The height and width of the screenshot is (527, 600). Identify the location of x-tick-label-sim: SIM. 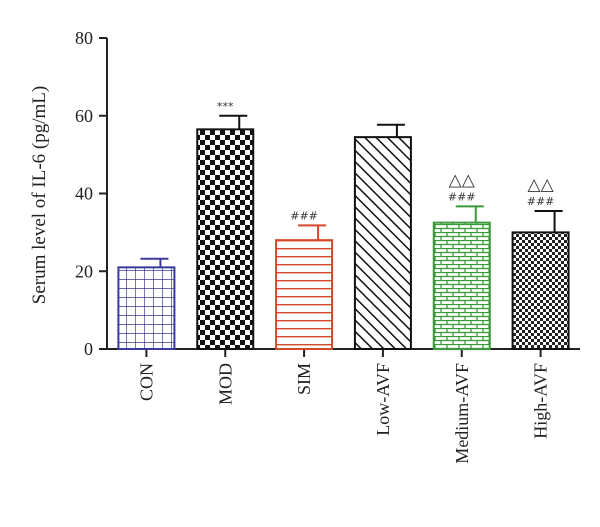
(304, 379).